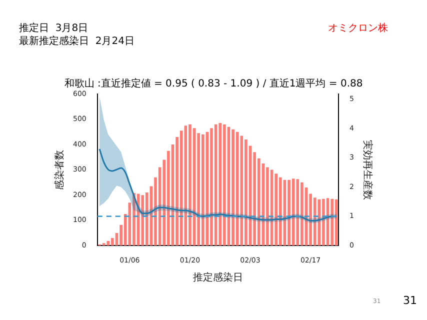 The width and height of the screenshot is (427, 320). Describe the element at coordinates (60, 170) in the screenshot. I see `y-axis-title: 感染者数` at that location.